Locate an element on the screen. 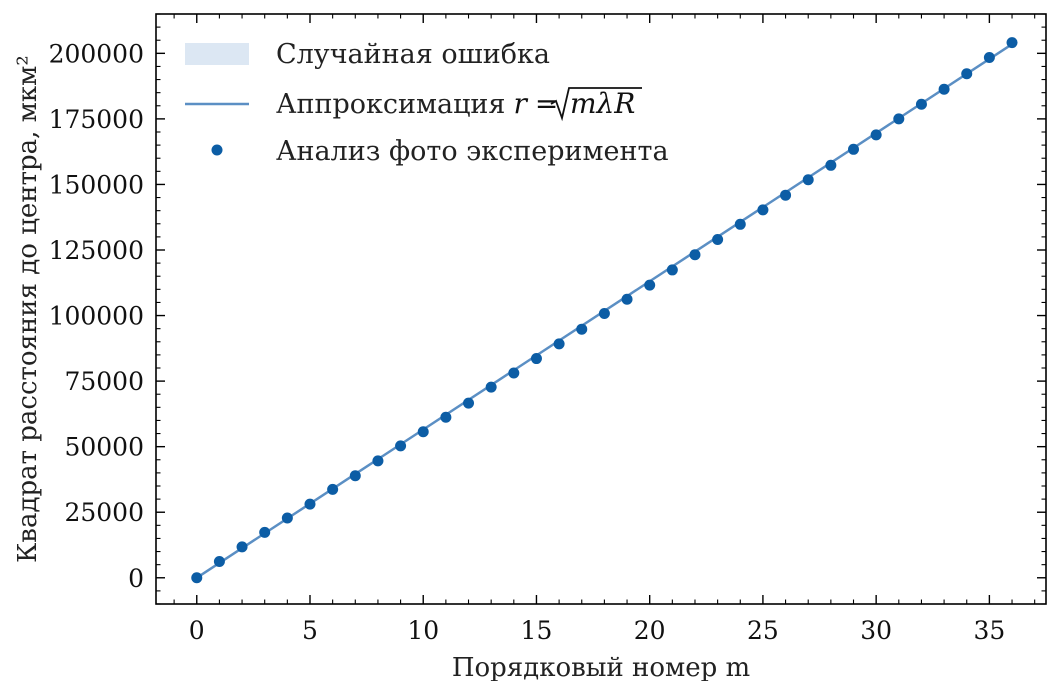 The image size is (1049, 681). x-tick-label: 30 is located at coordinates (876, 630).